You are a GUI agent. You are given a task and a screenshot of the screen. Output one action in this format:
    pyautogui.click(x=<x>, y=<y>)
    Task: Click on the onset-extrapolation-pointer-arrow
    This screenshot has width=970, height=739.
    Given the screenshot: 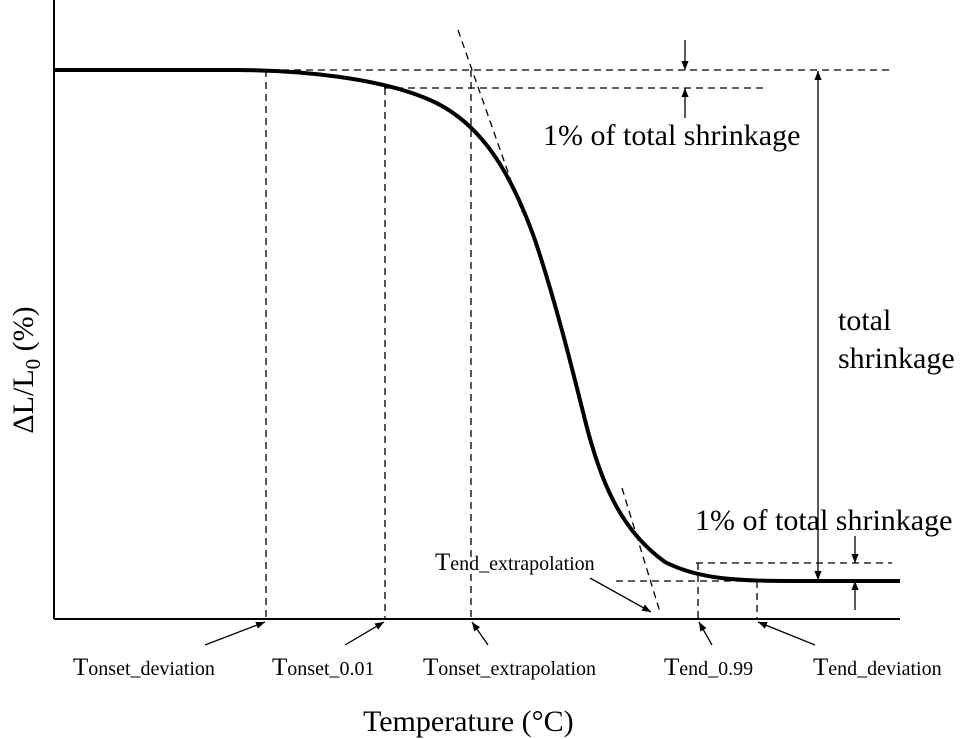 What is the action you would take?
    pyautogui.click(x=480, y=633)
    